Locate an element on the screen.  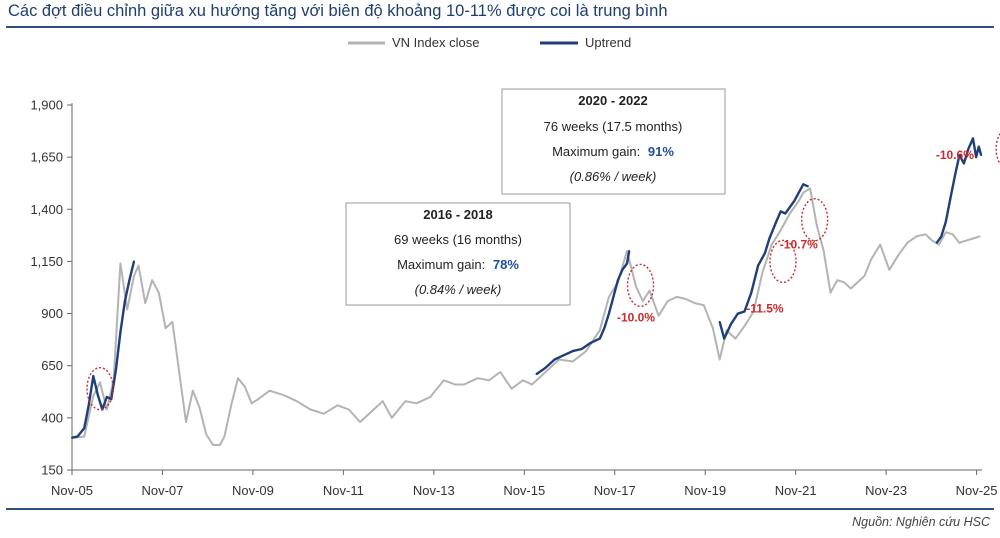
y-tick-label: 1,150 is located at coordinates (46, 261).